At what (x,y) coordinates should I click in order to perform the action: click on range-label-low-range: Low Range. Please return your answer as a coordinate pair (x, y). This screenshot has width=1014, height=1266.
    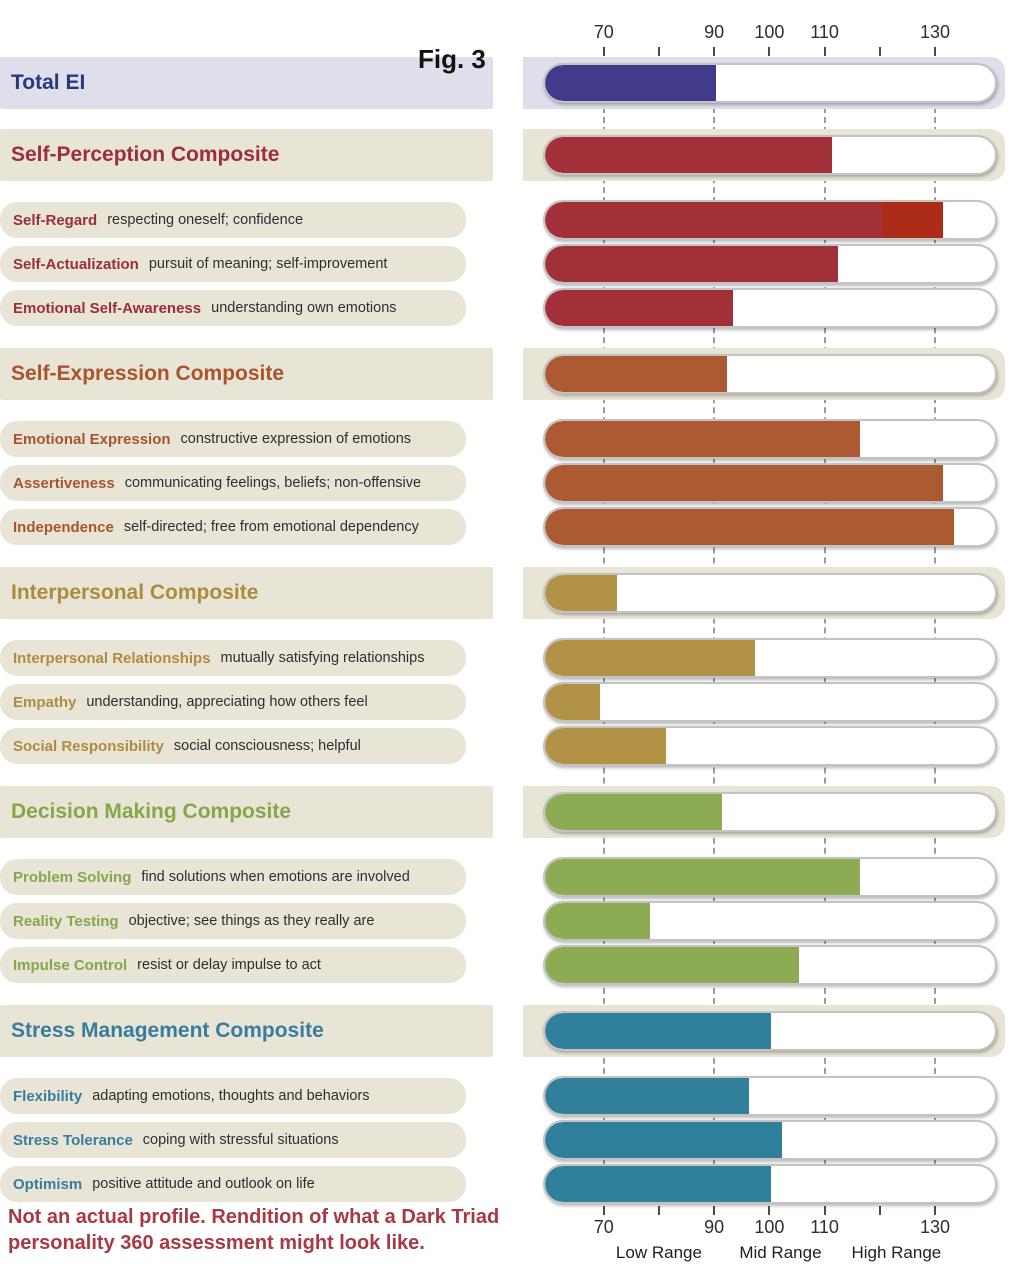
    Looking at the image, I should click on (658, 1252).